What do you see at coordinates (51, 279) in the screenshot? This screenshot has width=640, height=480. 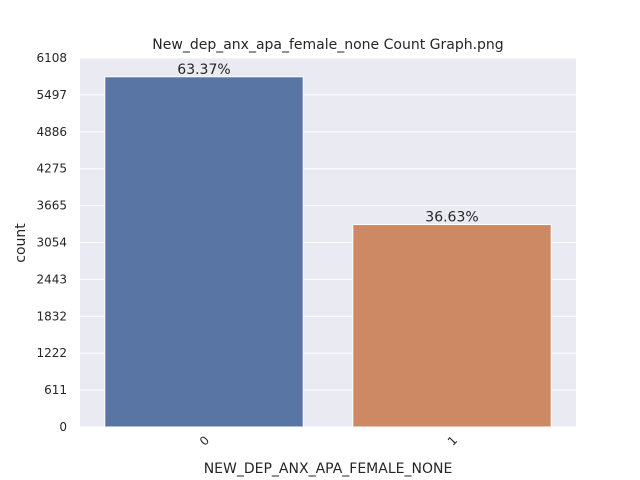 I see `y-tick-label: 2443` at bounding box center [51, 279].